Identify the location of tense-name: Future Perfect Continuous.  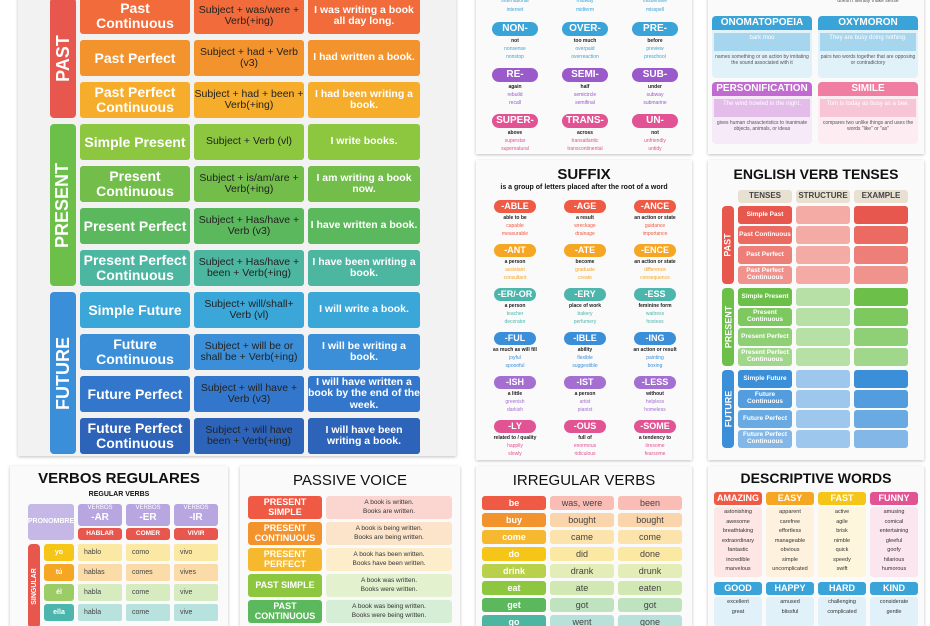
(135, 436).